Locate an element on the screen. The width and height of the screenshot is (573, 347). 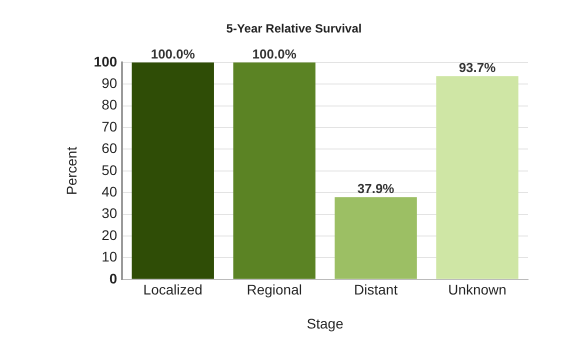
x-tick-label: Unknown is located at coordinates (477, 290).